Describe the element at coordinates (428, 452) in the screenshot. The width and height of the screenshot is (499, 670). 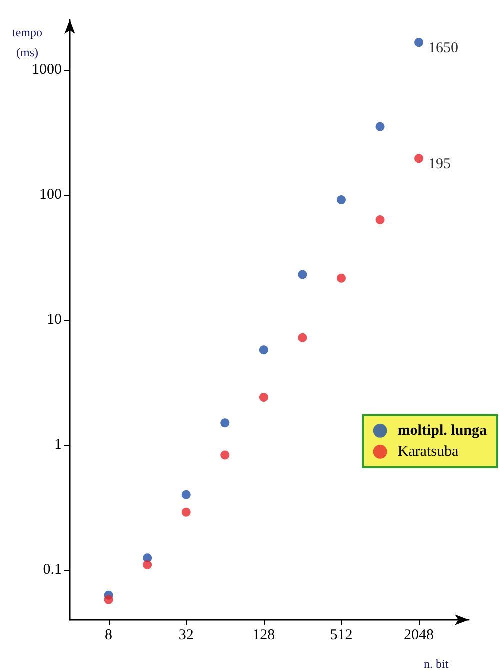
I see `legend-label: Karatsuba` at that location.